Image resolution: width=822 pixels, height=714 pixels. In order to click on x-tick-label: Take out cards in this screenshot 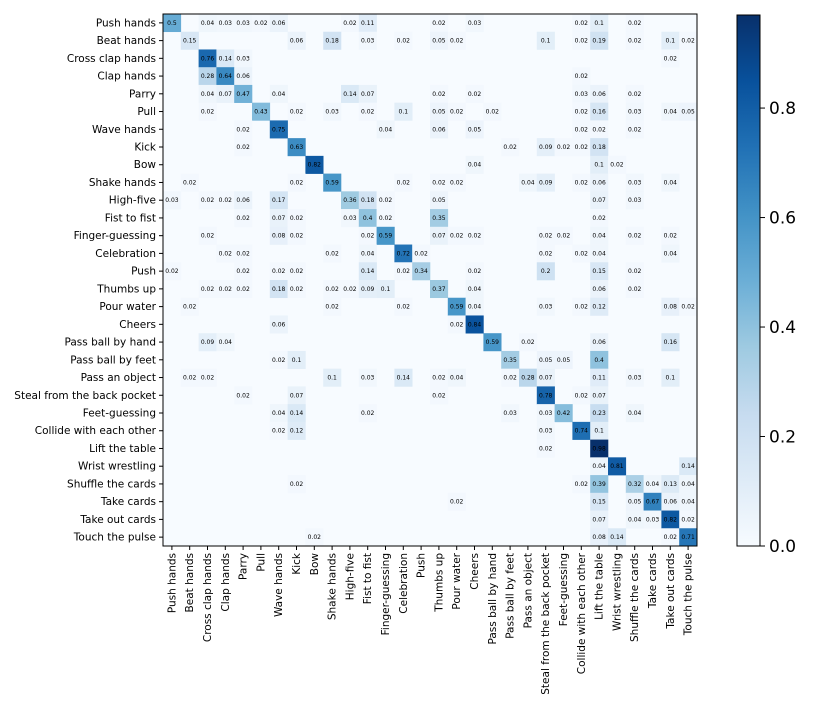, I will do `click(671, 591)`.